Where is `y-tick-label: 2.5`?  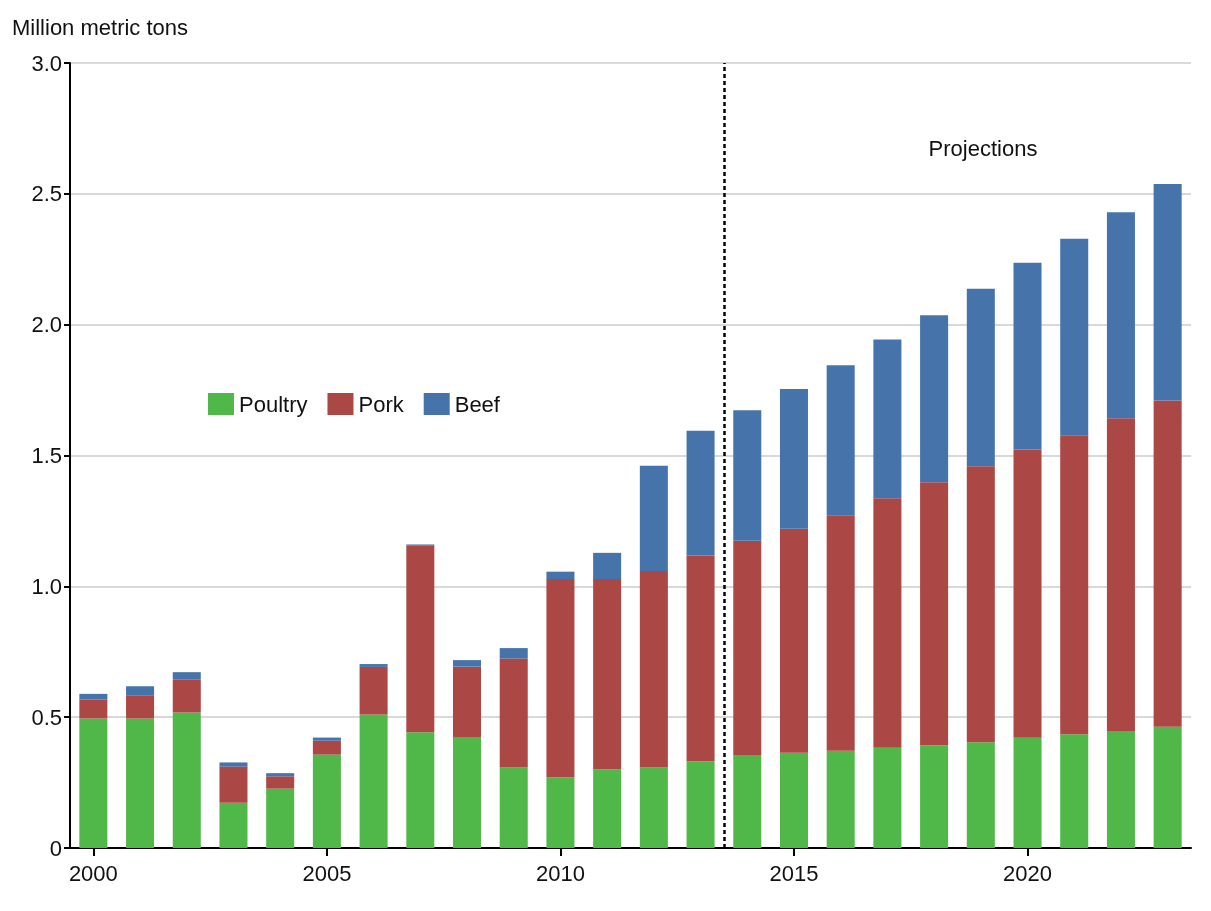
y-tick-label: 2.5 is located at coordinates (46, 194).